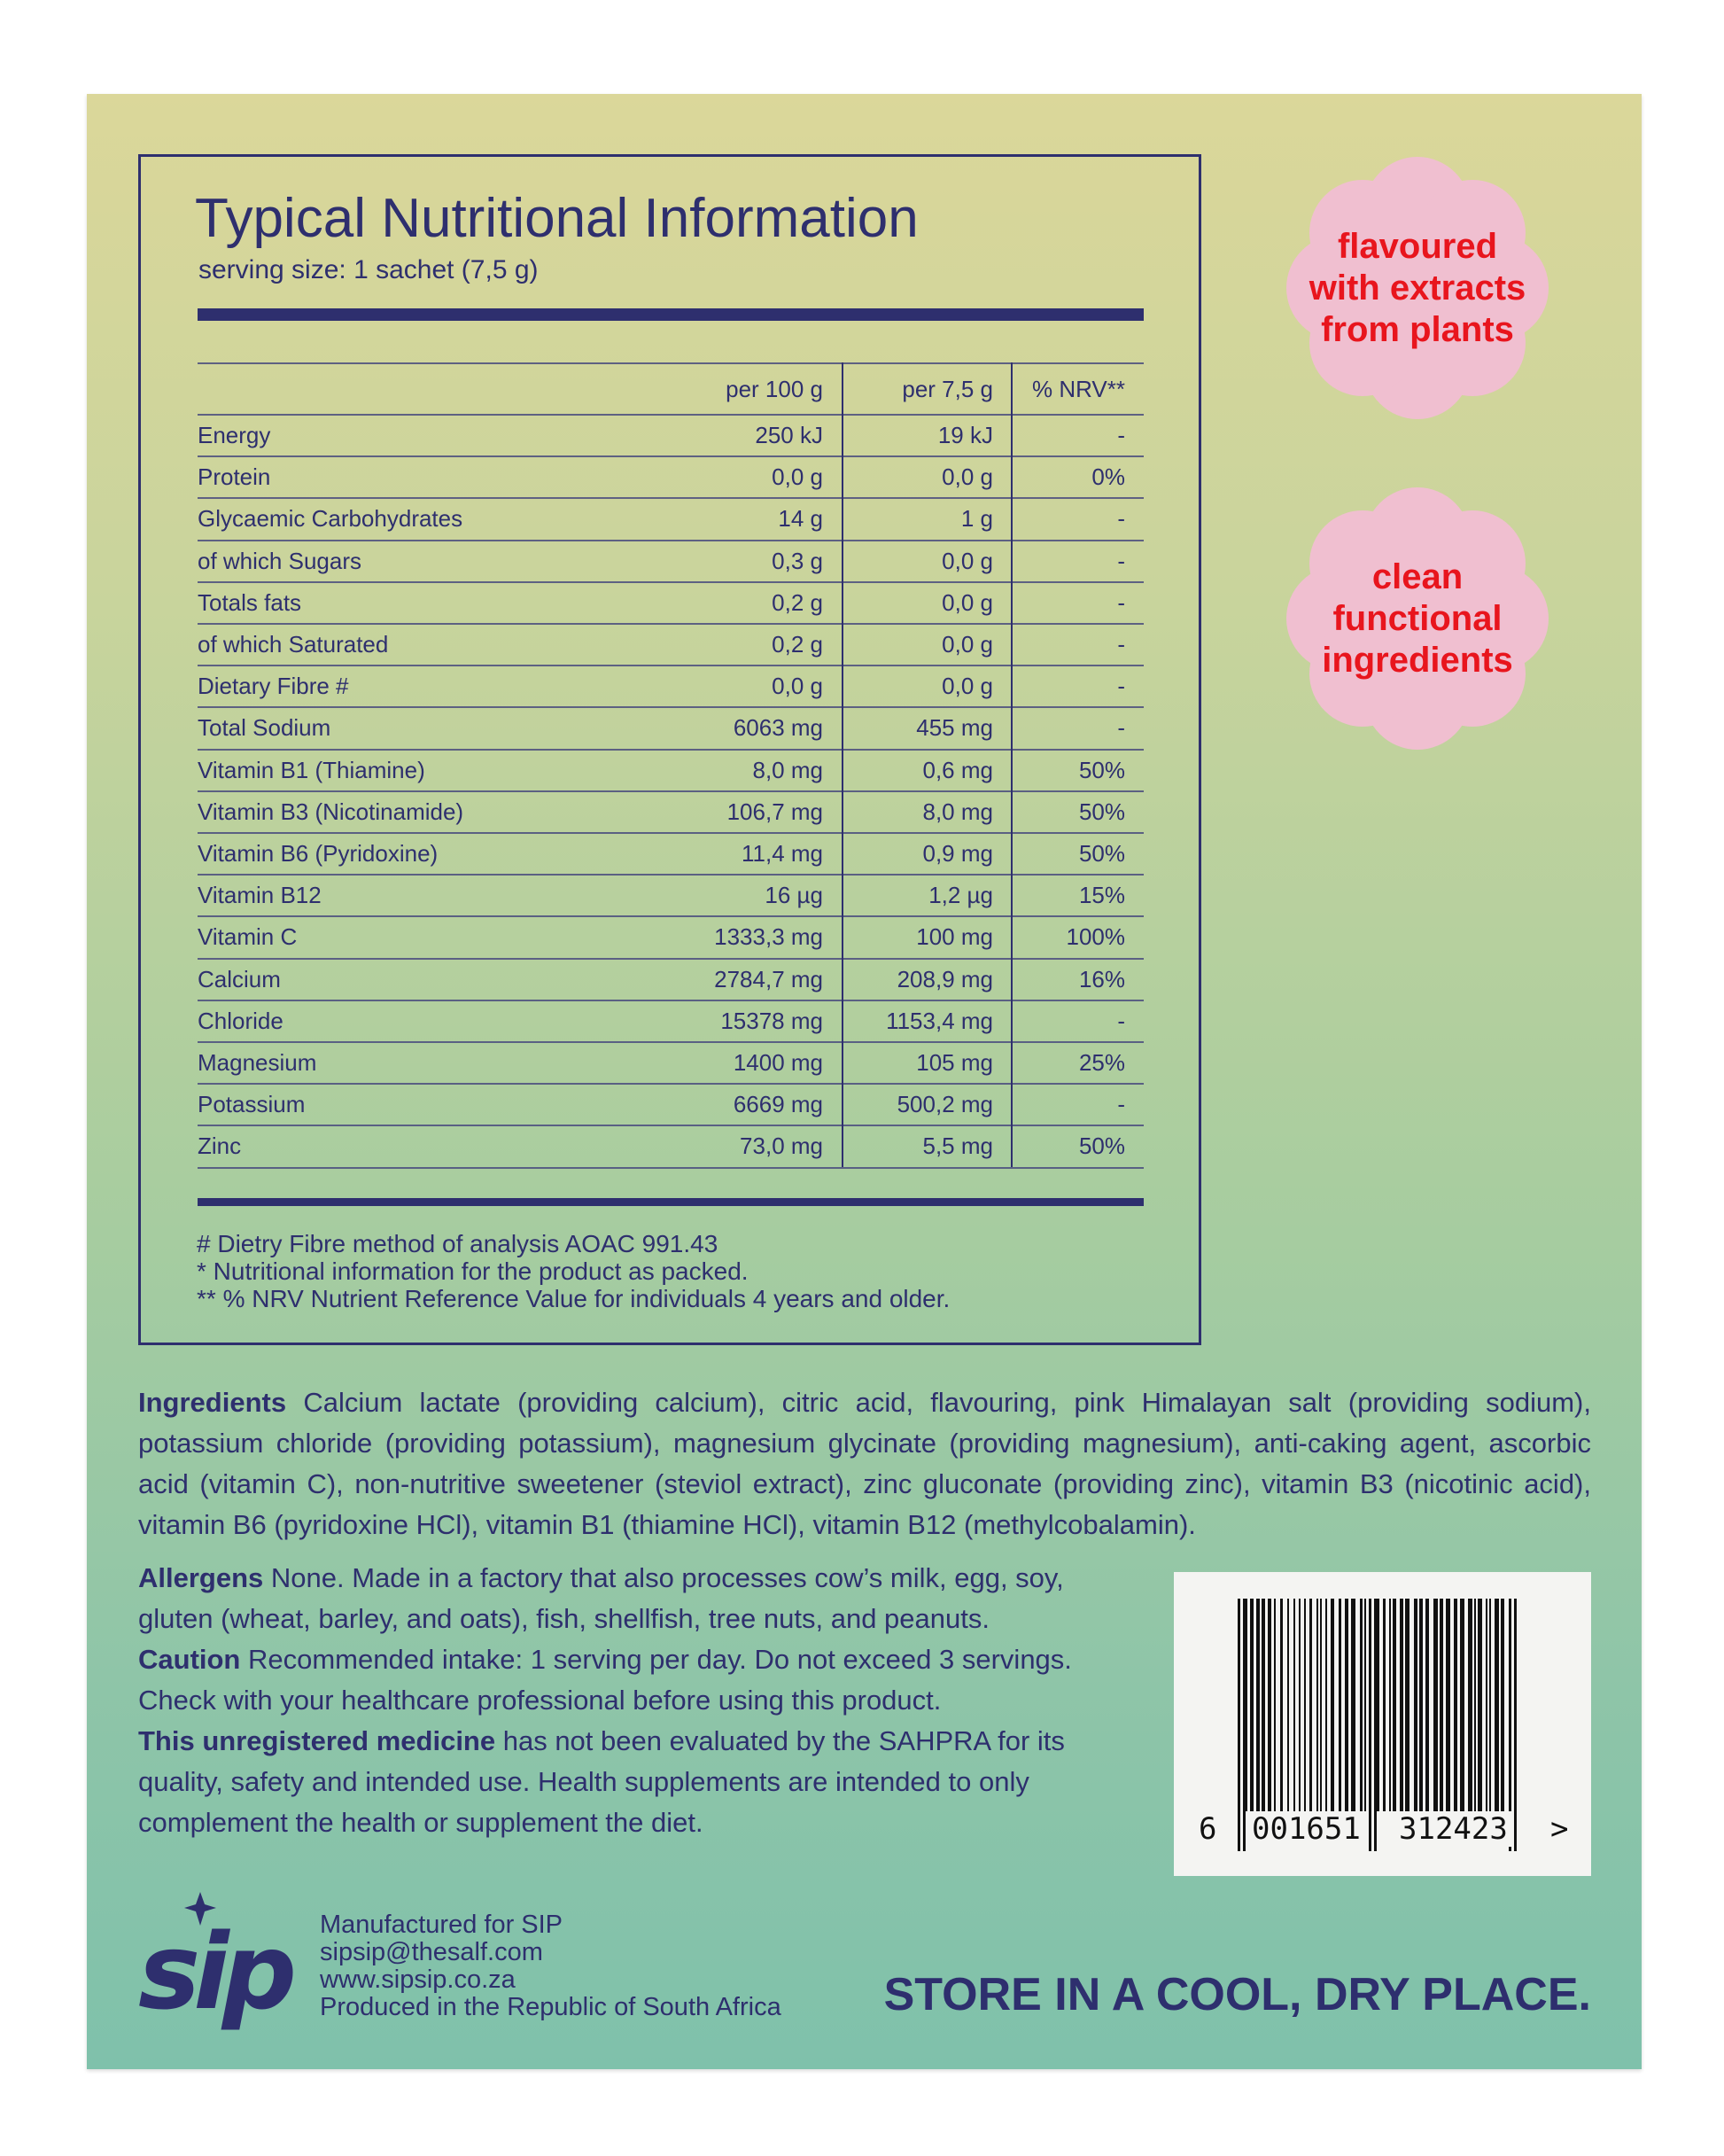  Describe the element at coordinates (264, 728) in the screenshot. I see `nutrient-name: Total Sodium` at that location.